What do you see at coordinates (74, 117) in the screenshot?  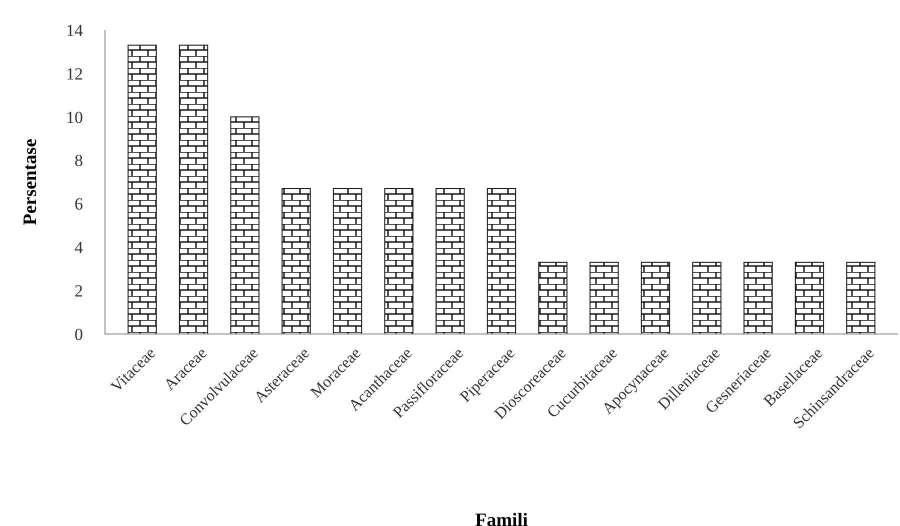 I see `y-tick-label: 10` at bounding box center [74, 117].